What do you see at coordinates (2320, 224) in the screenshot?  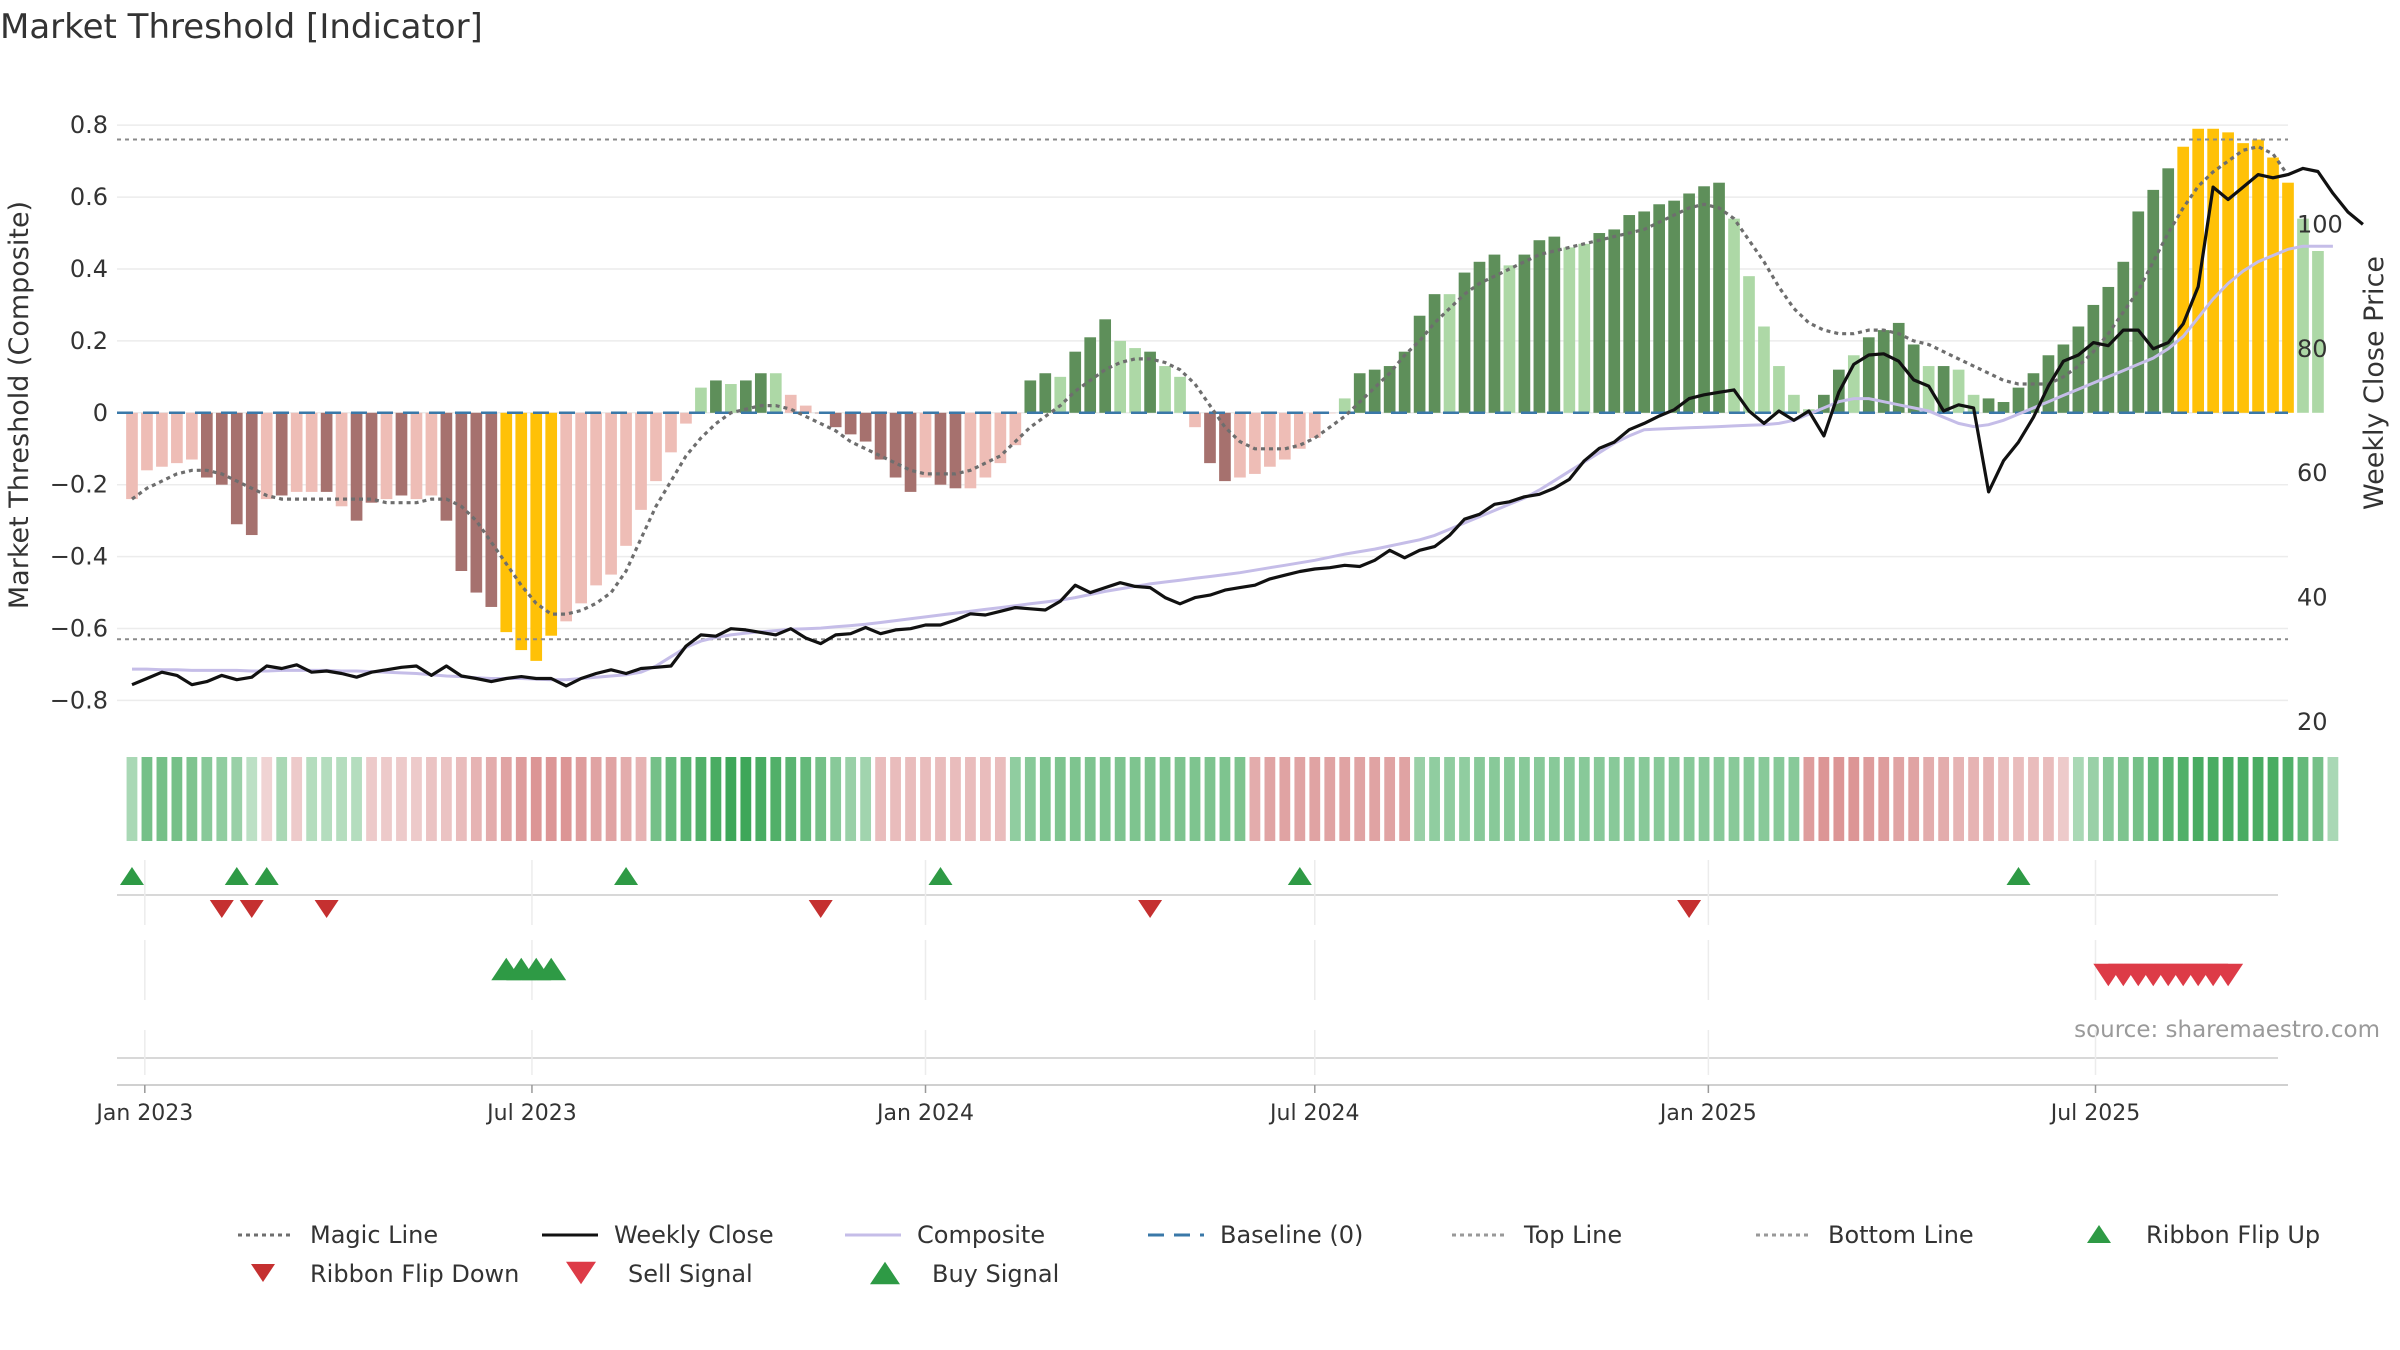 I see `y-tick-label-right: 100` at bounding box center [2320, 224].